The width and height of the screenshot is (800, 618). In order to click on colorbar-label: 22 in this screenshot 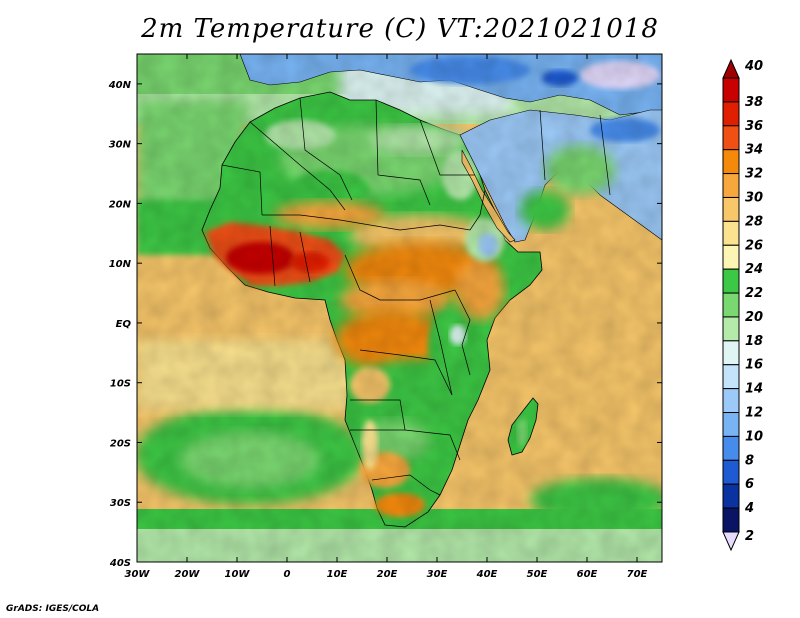, I will do `click(754, 293)`.